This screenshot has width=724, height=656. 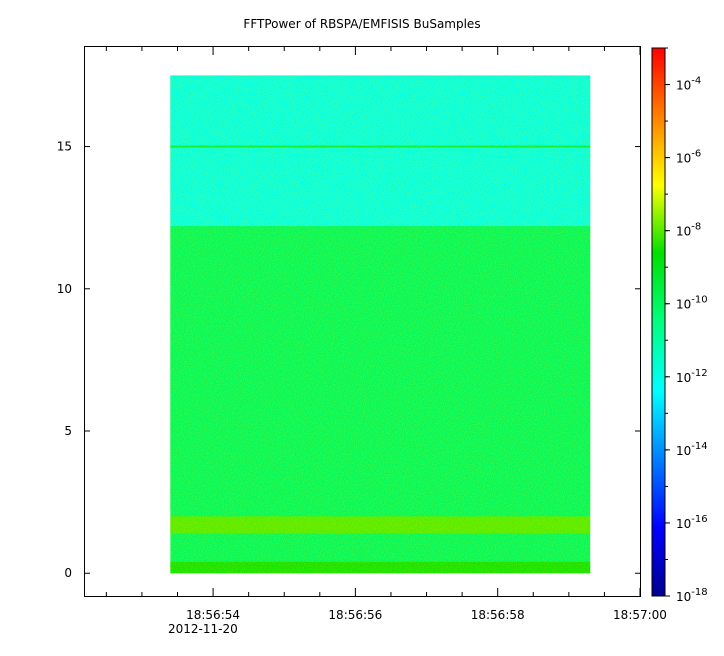 What do you see at coordinates (64, 289) in the screenshot?
I see `y-tick-label: 10` at bounding box center [64, 289].